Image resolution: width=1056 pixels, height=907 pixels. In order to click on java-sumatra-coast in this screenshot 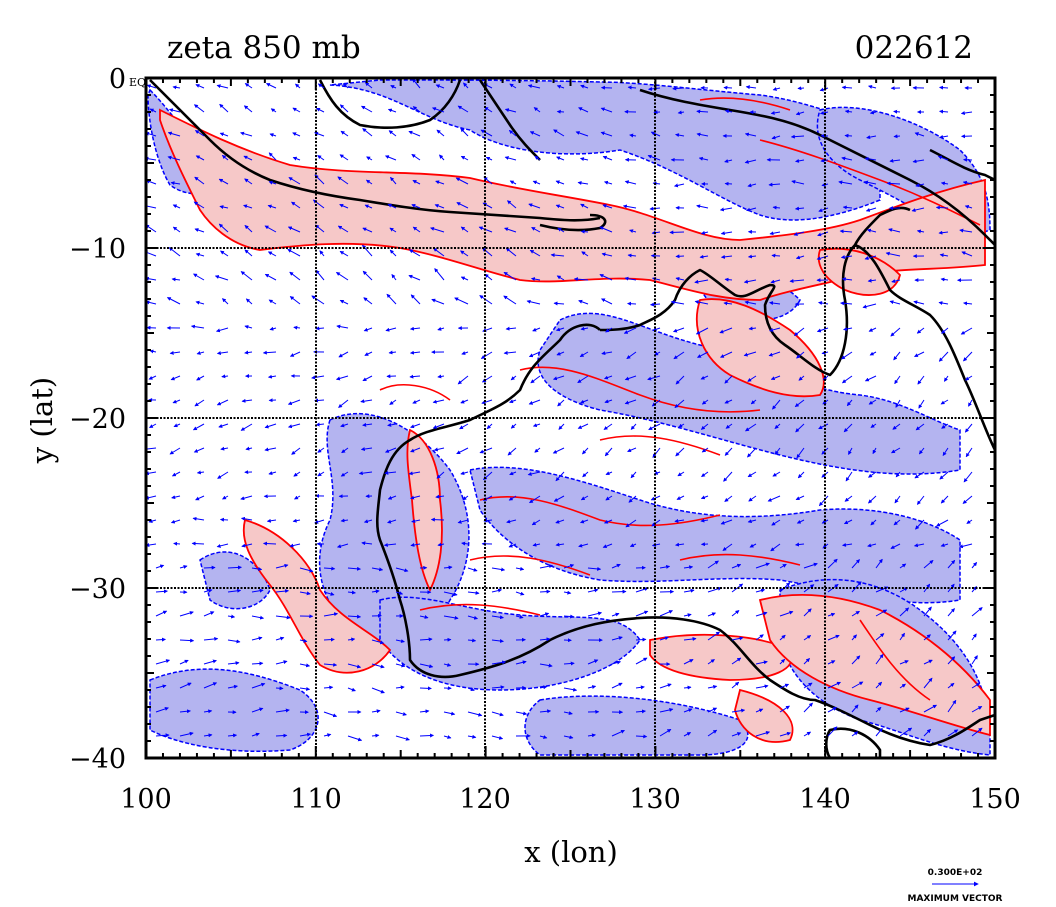, I will do `click(375, 150)`.